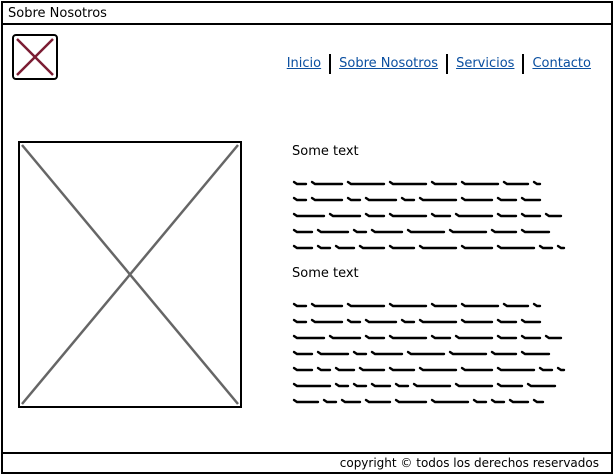 This screenshot has width=614, height=475. Describe the element at coordinates (389, 63) in the screenshot. I see `nav-link-sobre-nosotros: Sobre Nosotros` at that location.